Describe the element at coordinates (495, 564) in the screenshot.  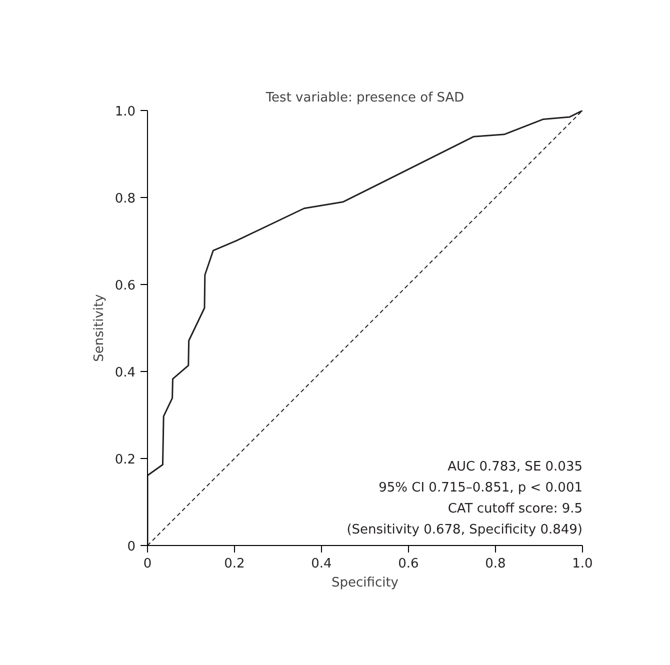
I see `x-tick-label: 0.8` at that location.